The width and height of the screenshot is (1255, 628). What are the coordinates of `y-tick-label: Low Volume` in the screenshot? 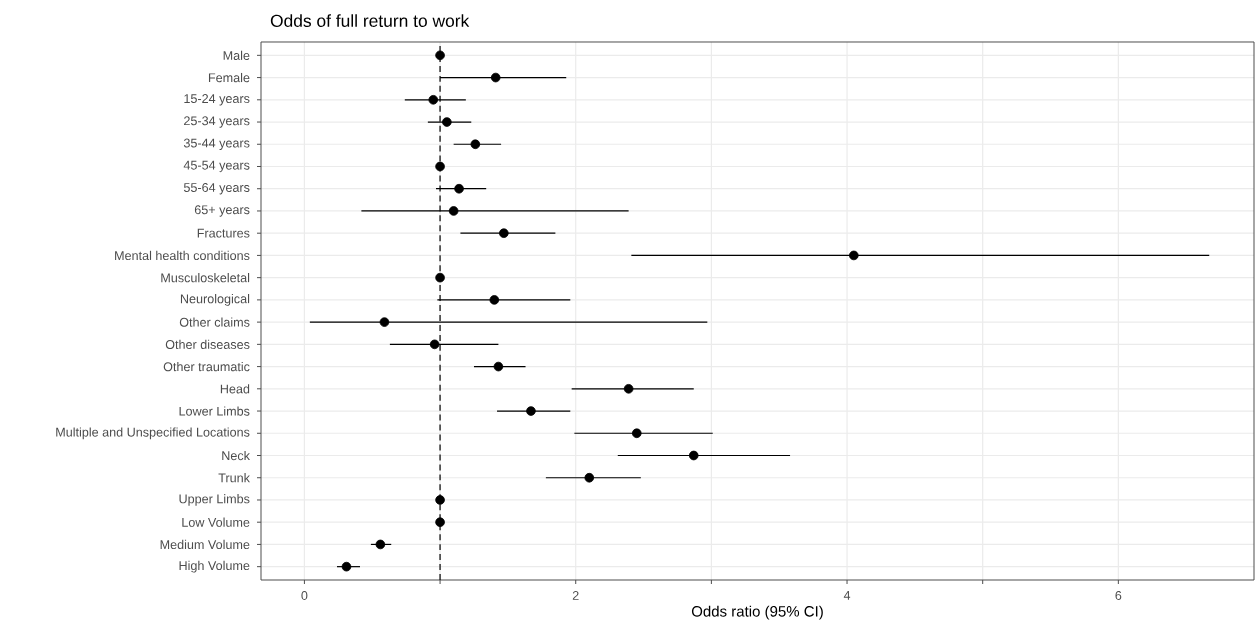 It's located at (216, 522).